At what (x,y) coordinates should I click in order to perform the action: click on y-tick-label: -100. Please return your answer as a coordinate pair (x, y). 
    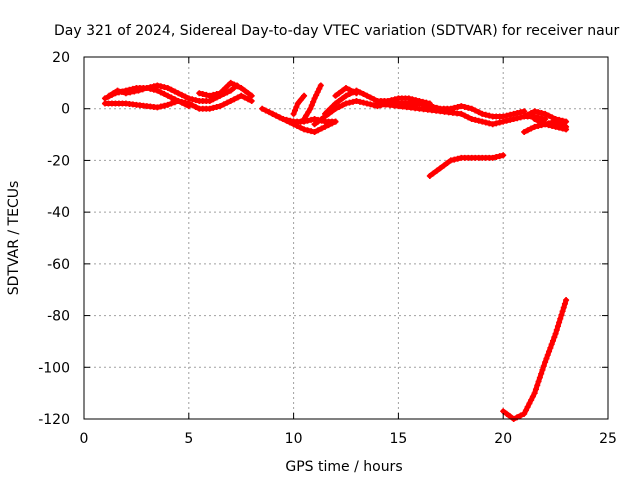
    Looking at the image, I should click on (54, 368).